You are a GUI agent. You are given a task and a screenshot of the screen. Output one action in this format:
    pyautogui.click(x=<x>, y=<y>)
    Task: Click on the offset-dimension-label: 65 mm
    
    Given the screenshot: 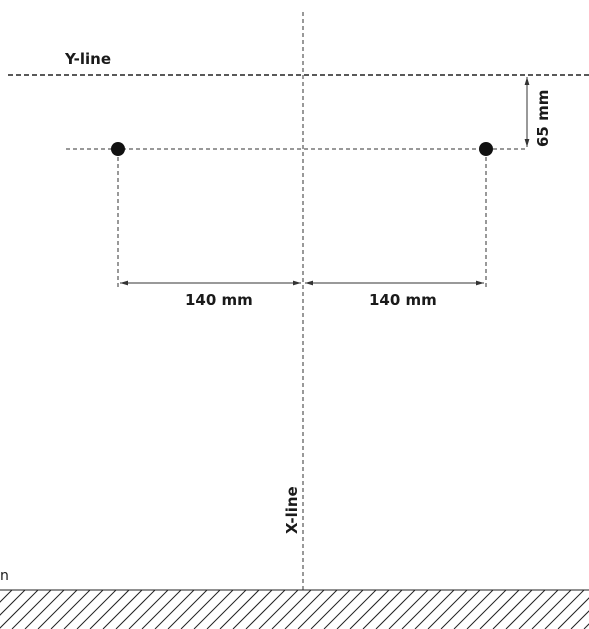 What is the action you would take?
    pyautogui.click(x=543, y=118)
    